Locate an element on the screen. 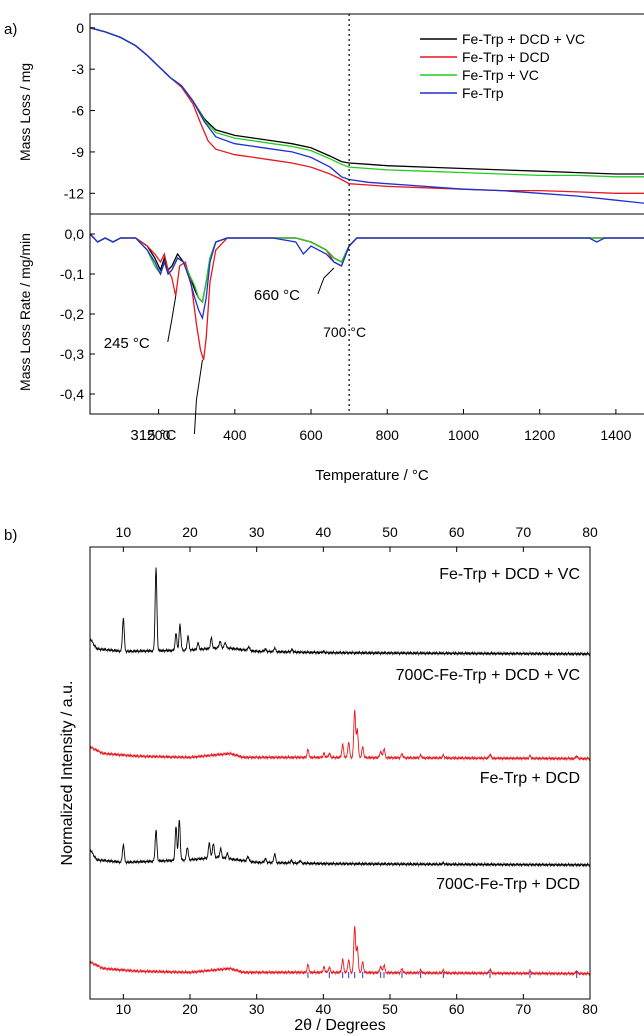 This screenshot has width=644, height=1036. xrd-label-fe-trp-dcd: Fe-Trp + DCD is located at coordinates (530, 778).